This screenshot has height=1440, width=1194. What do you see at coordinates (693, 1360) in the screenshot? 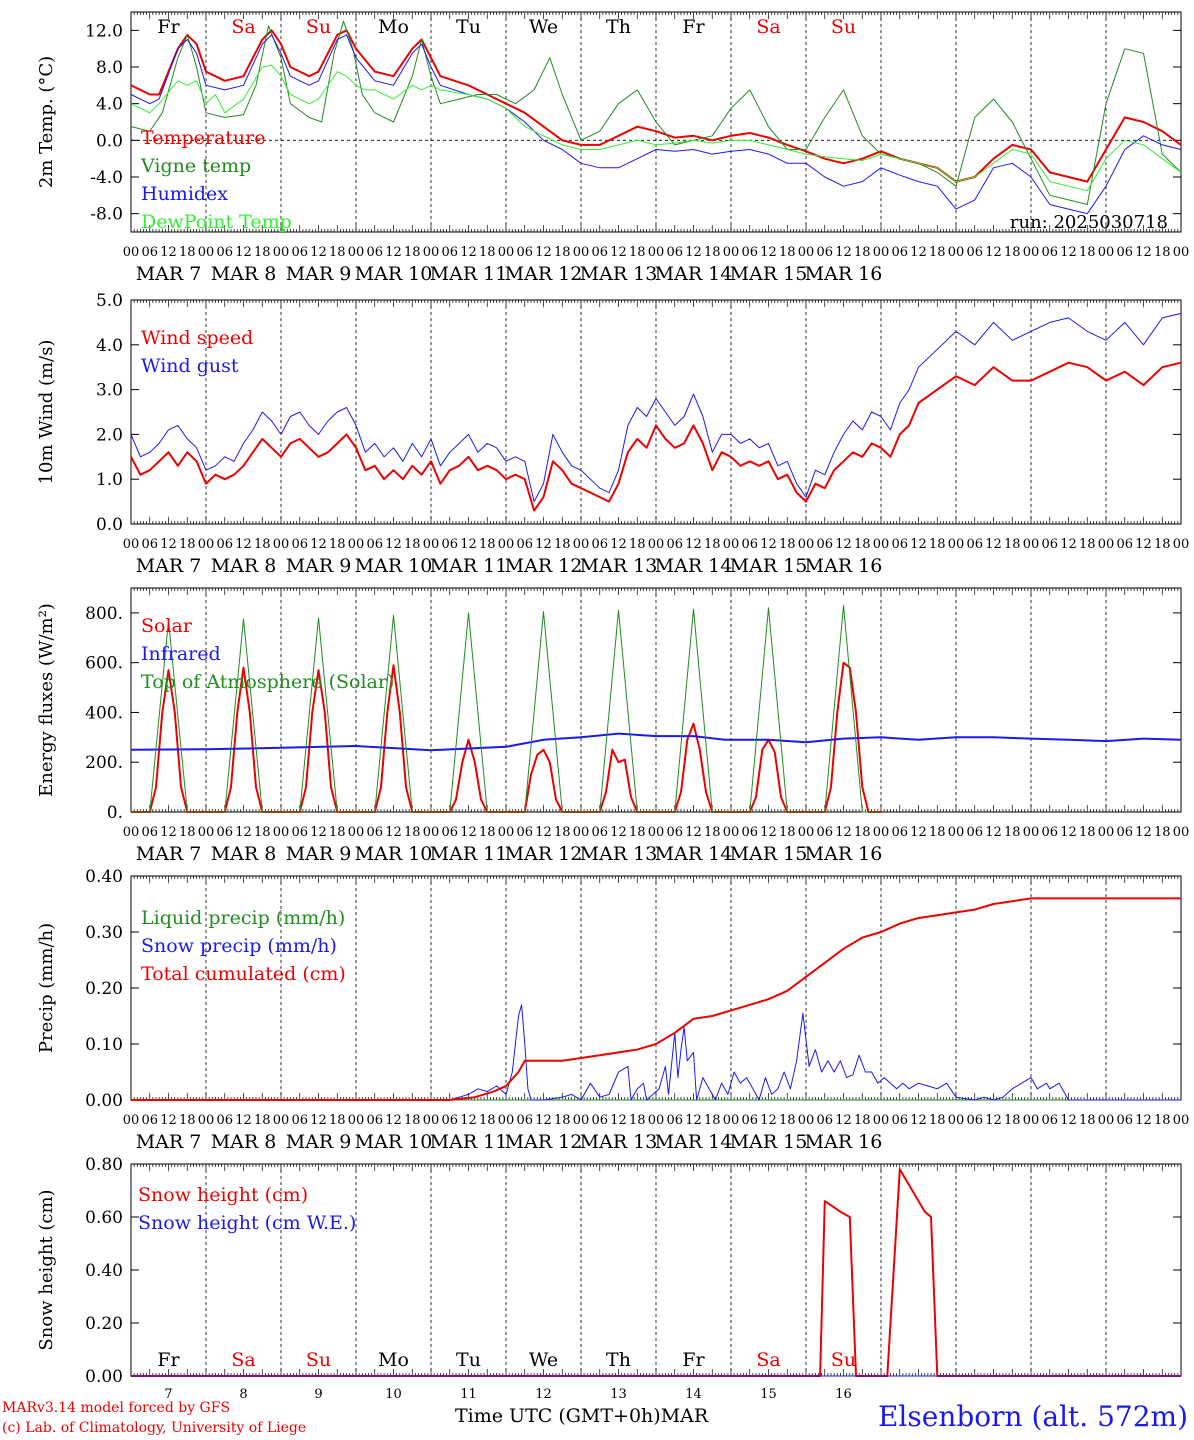
I see `day-name-label: Fr` at bounding box center [693, 1360].